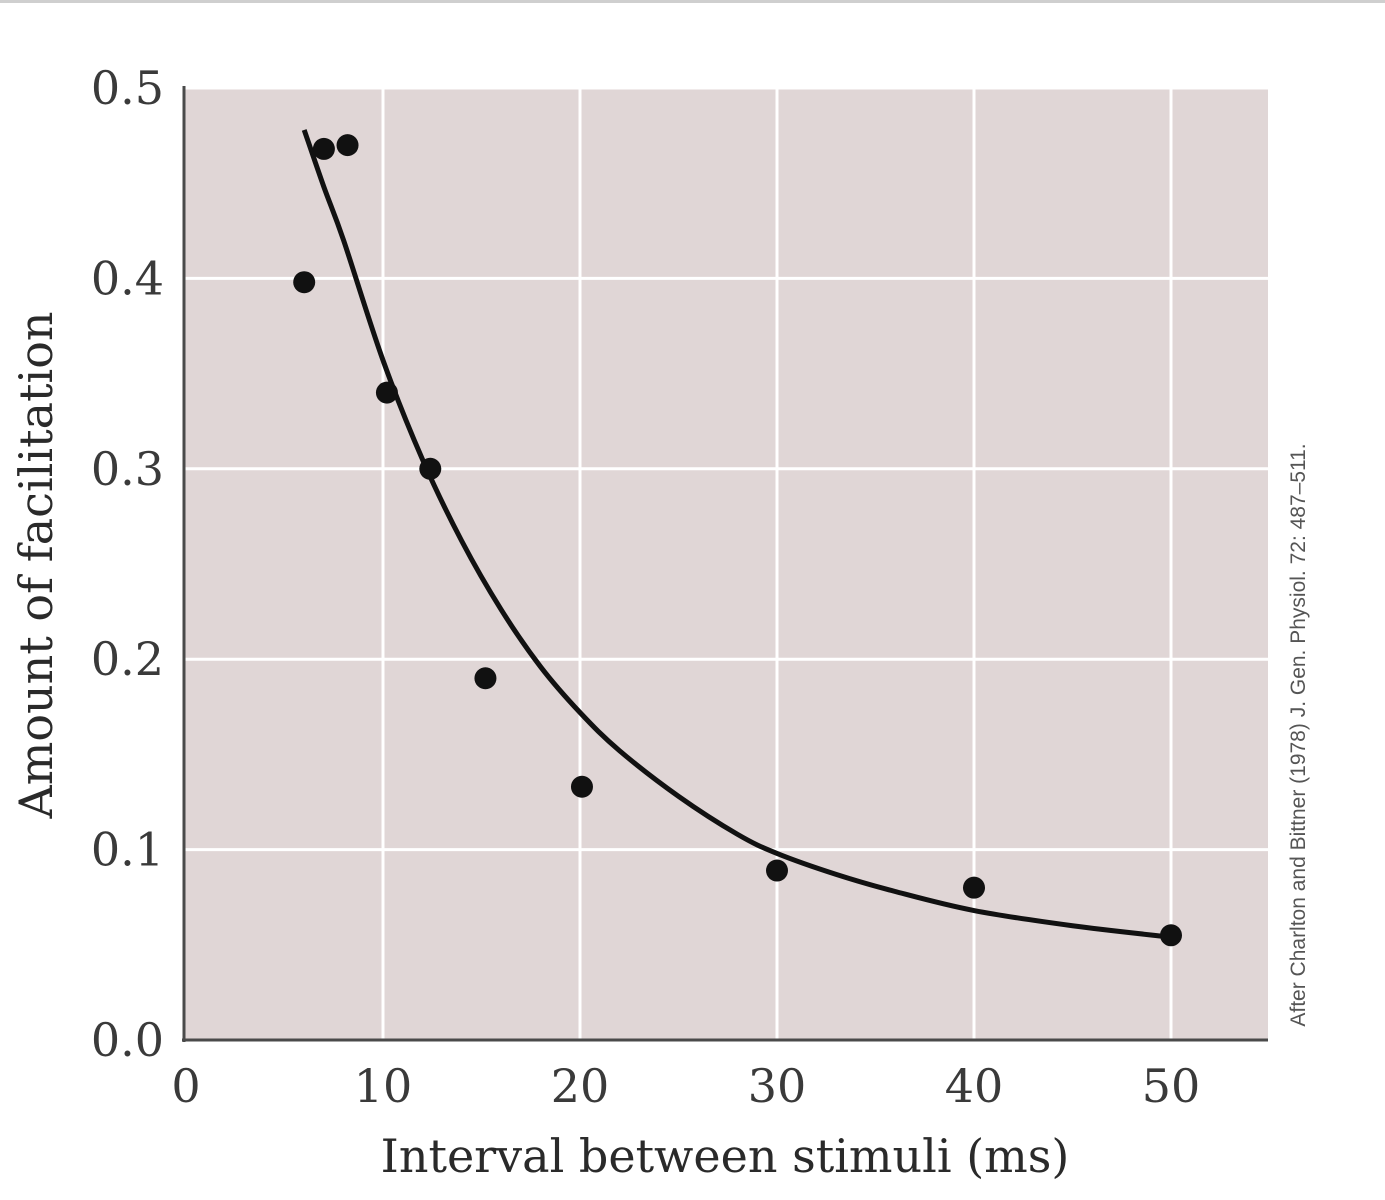  I want to click on x-tick-label-4: 40, so click(974, 1086).